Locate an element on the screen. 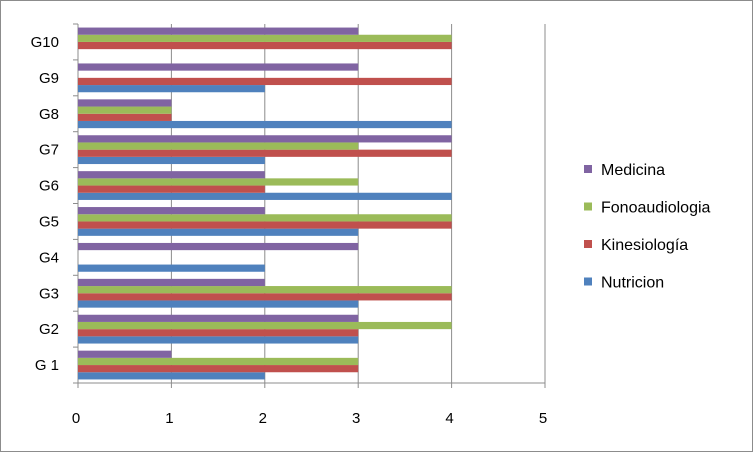 This screenshot has height=452, width=753. y-tick-label: G9 is located at coordinates (49, 78).